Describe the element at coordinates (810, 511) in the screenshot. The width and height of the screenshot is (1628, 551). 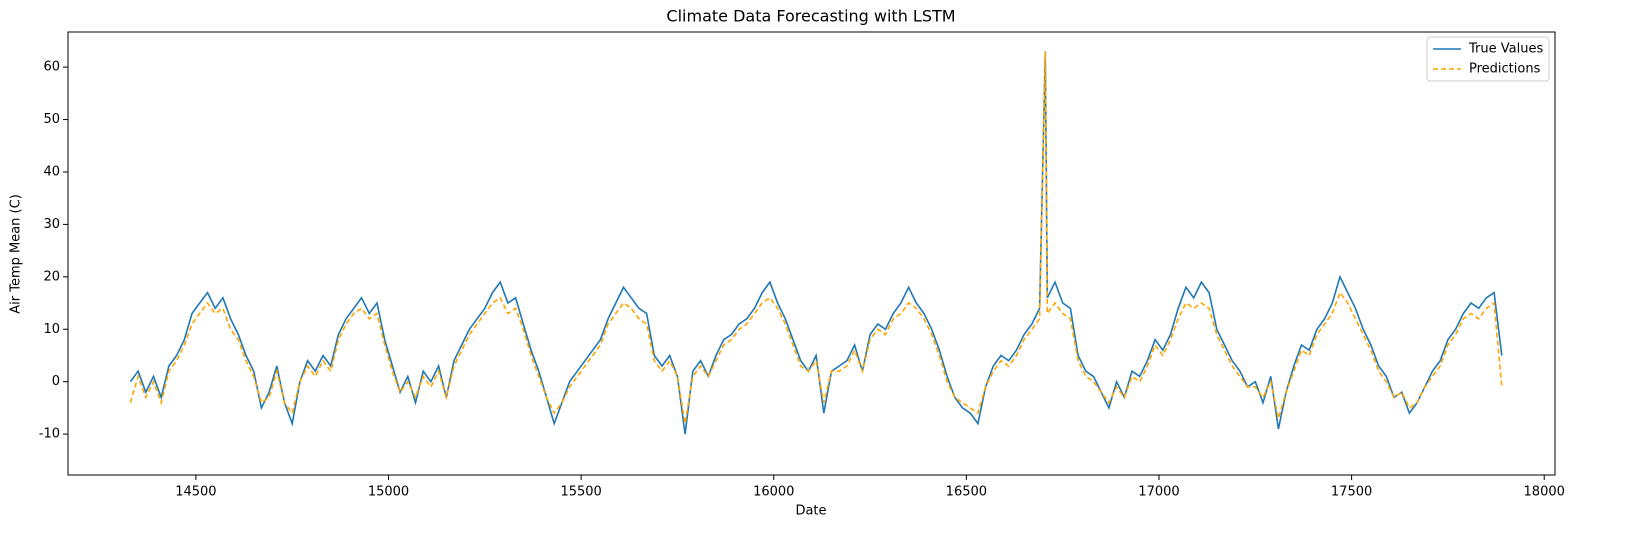
I see `x-axis-label: Date` at that location.